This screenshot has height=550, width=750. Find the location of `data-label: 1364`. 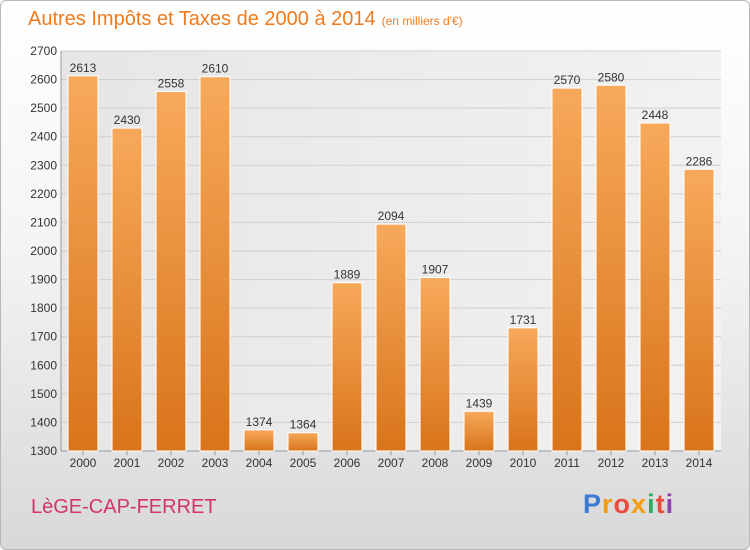

data-label: 1364 is located at coordinates (303, 425).